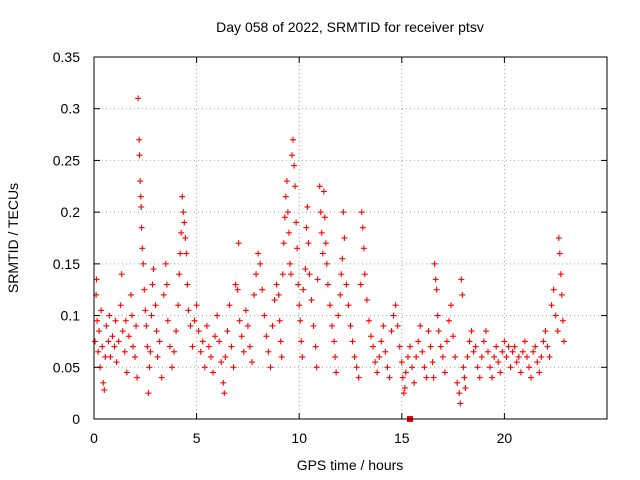 The height and width of the screenshot is (480, 640). What do you see at coordinates (505, 438) in the screenshot?
I see `x-tick-label: 20` at bounding box center [505, 438].